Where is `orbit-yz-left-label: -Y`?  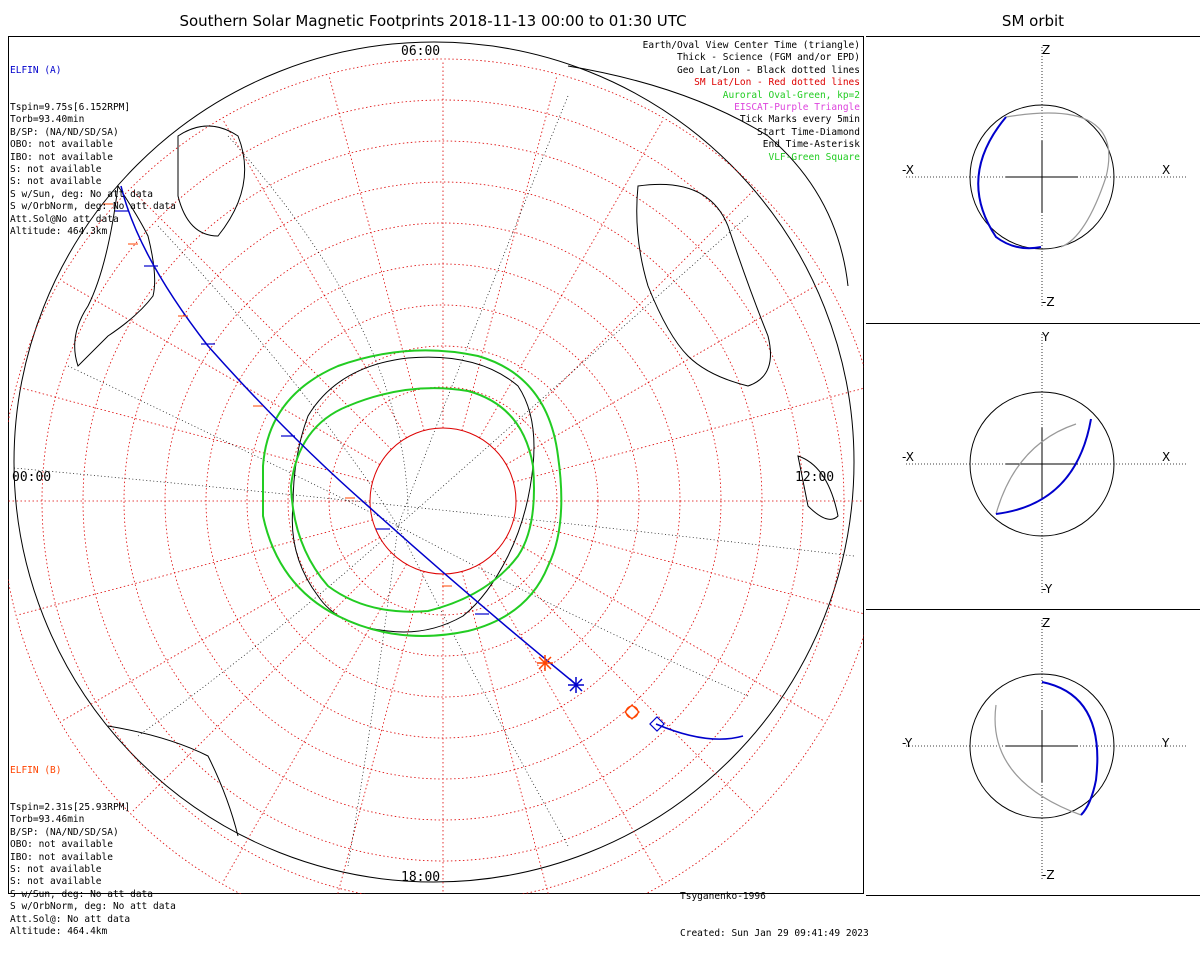 orbit-yz-left-label: -Y is located at coordinates (907, 743).